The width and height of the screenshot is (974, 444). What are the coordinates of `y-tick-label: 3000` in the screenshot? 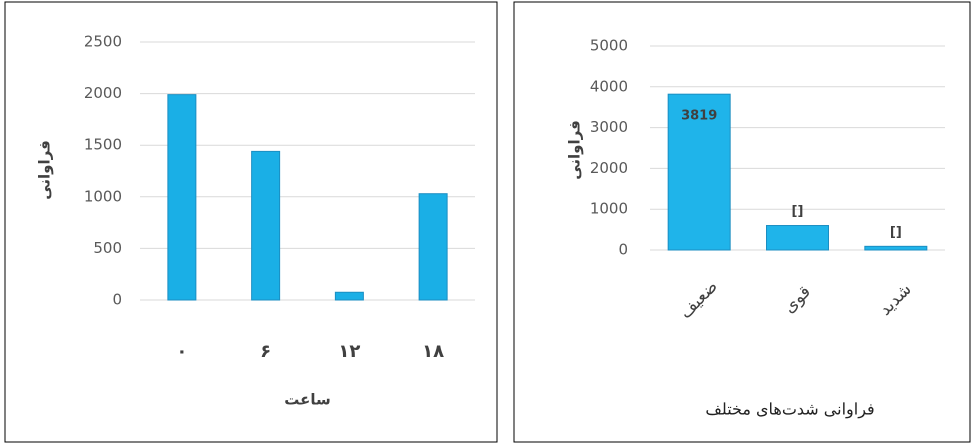 It's located at (609, 127).